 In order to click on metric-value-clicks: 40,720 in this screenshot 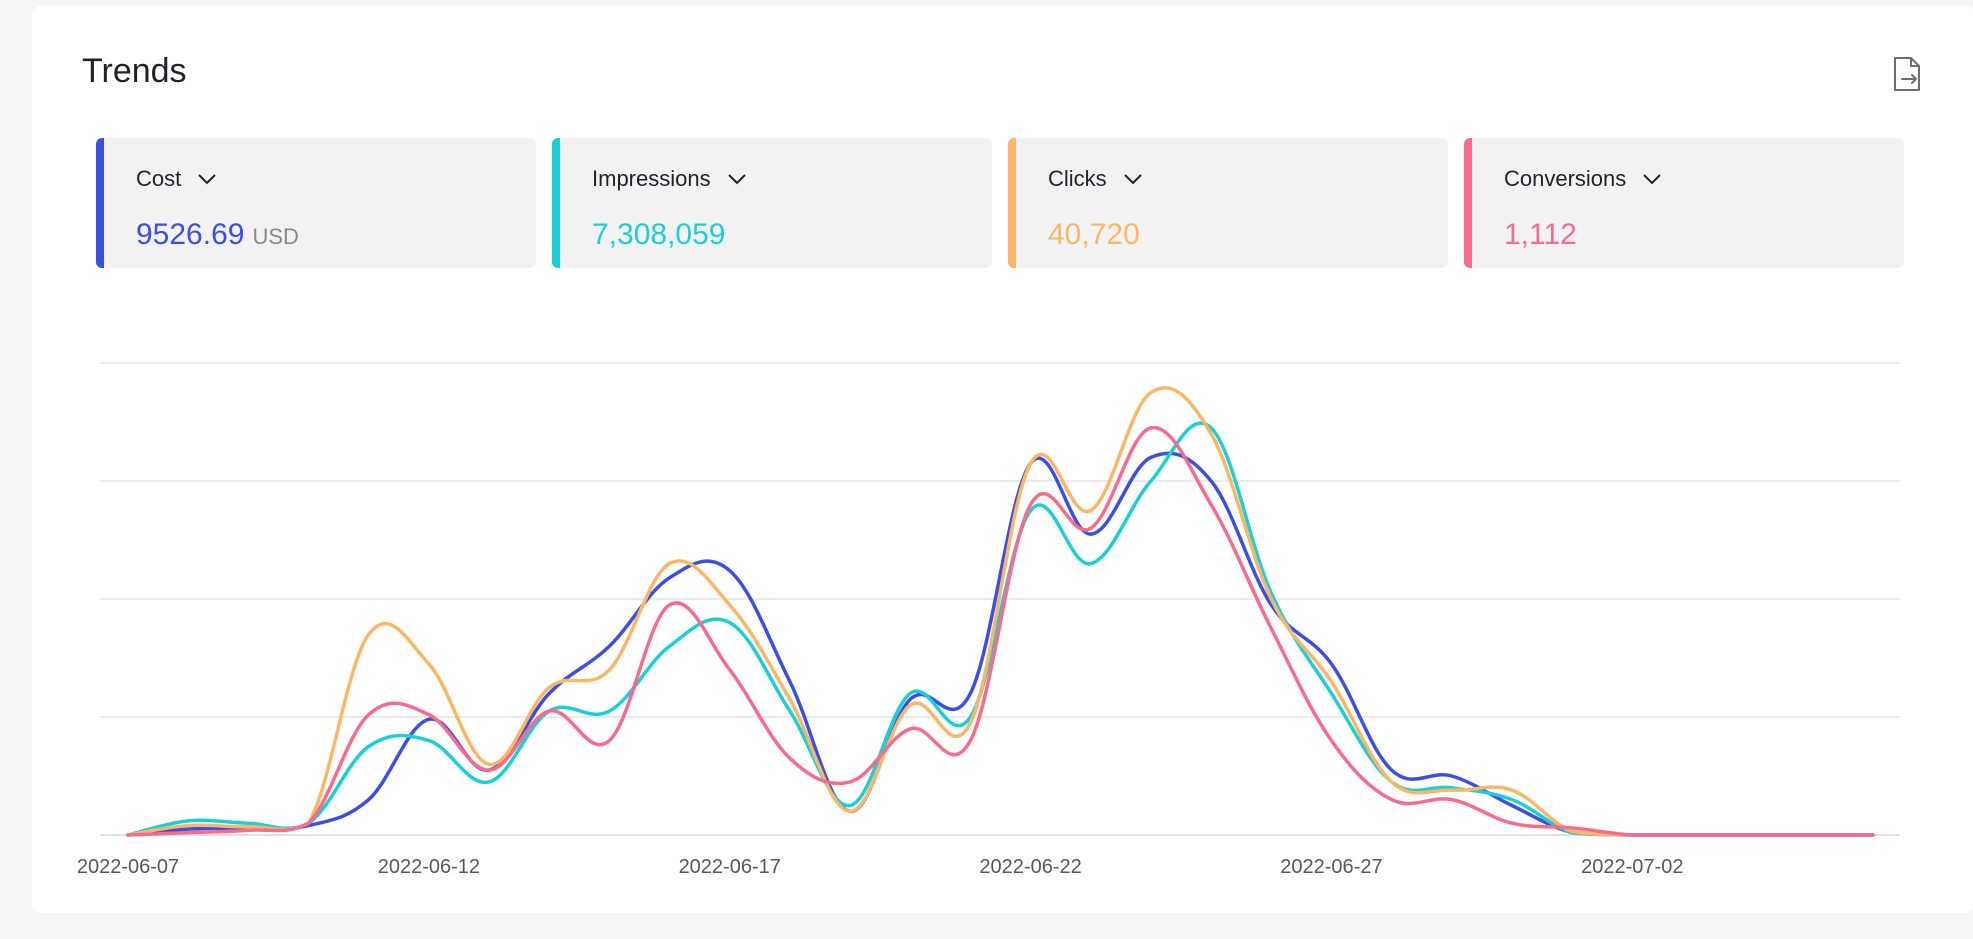, I will do `click(1094, 234)`.